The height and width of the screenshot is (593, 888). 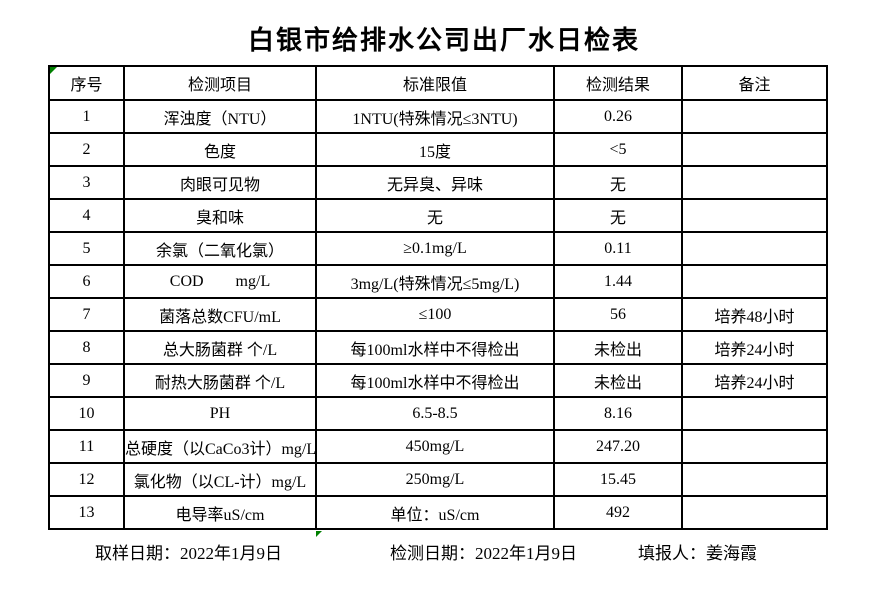 I want to click on table-row: 13 电导率uS/cm 单位：uS/cm 492, so click(x=438, y=512).